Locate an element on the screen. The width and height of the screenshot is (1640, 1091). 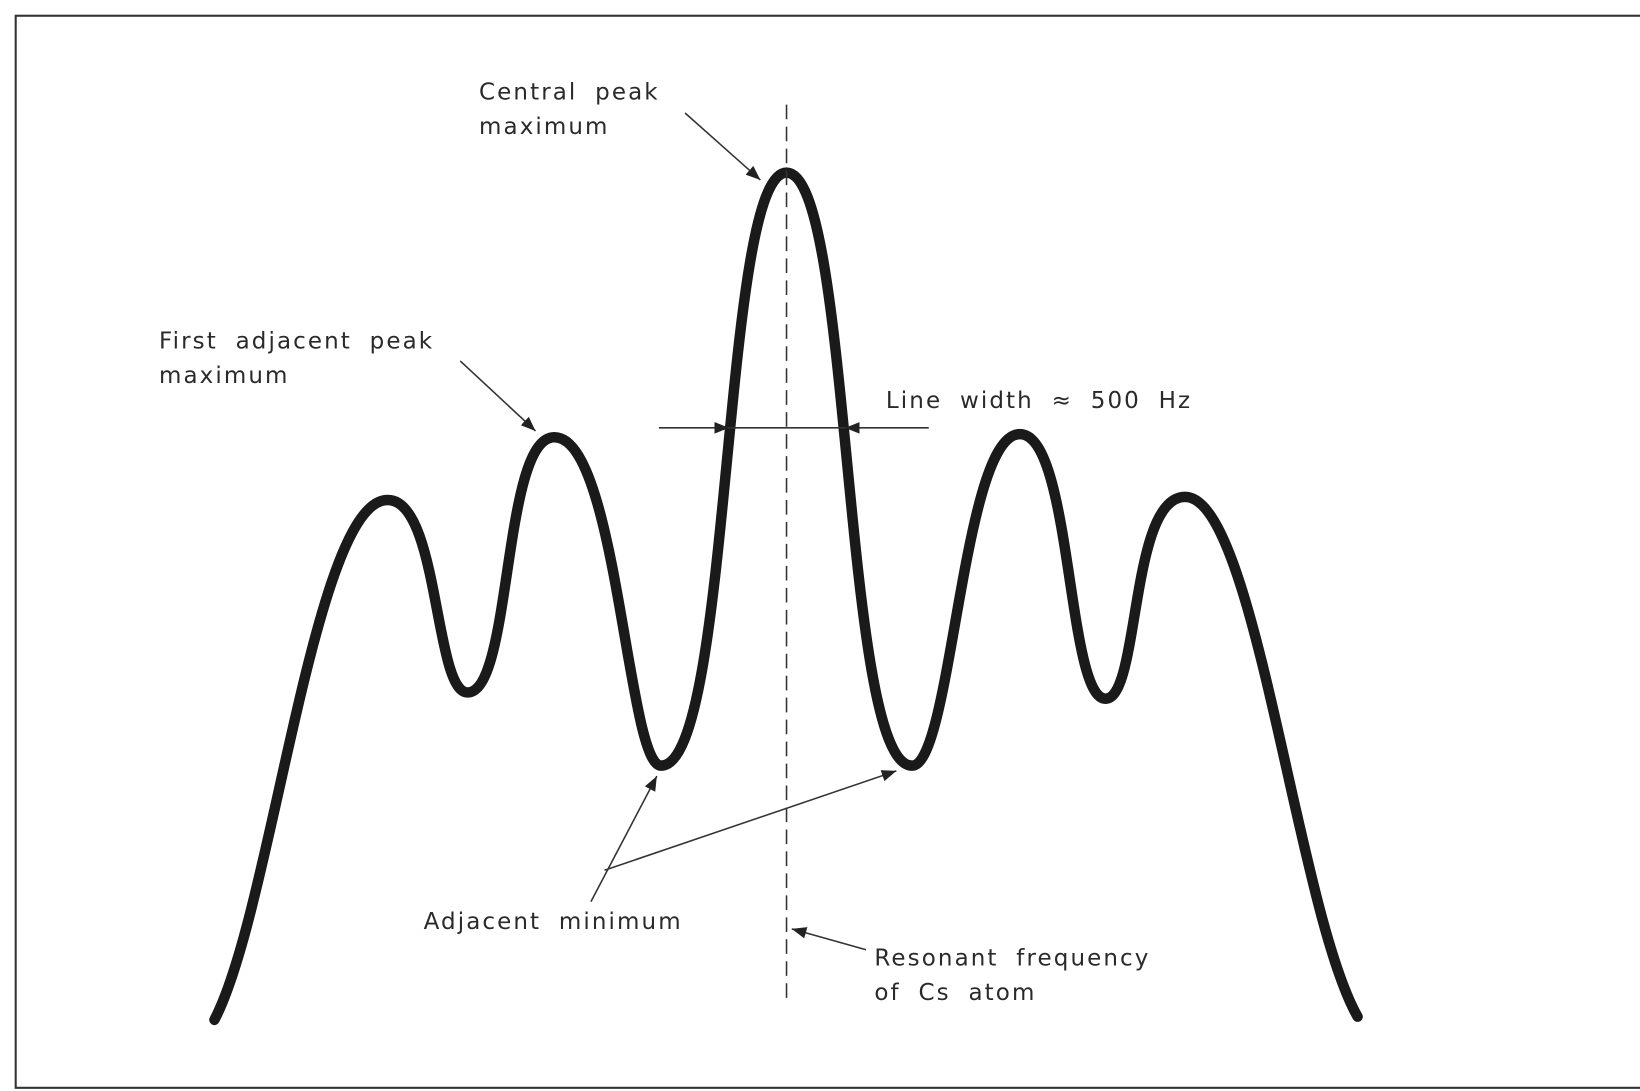
label: of Cs atom is located at coordinates (955, 993).